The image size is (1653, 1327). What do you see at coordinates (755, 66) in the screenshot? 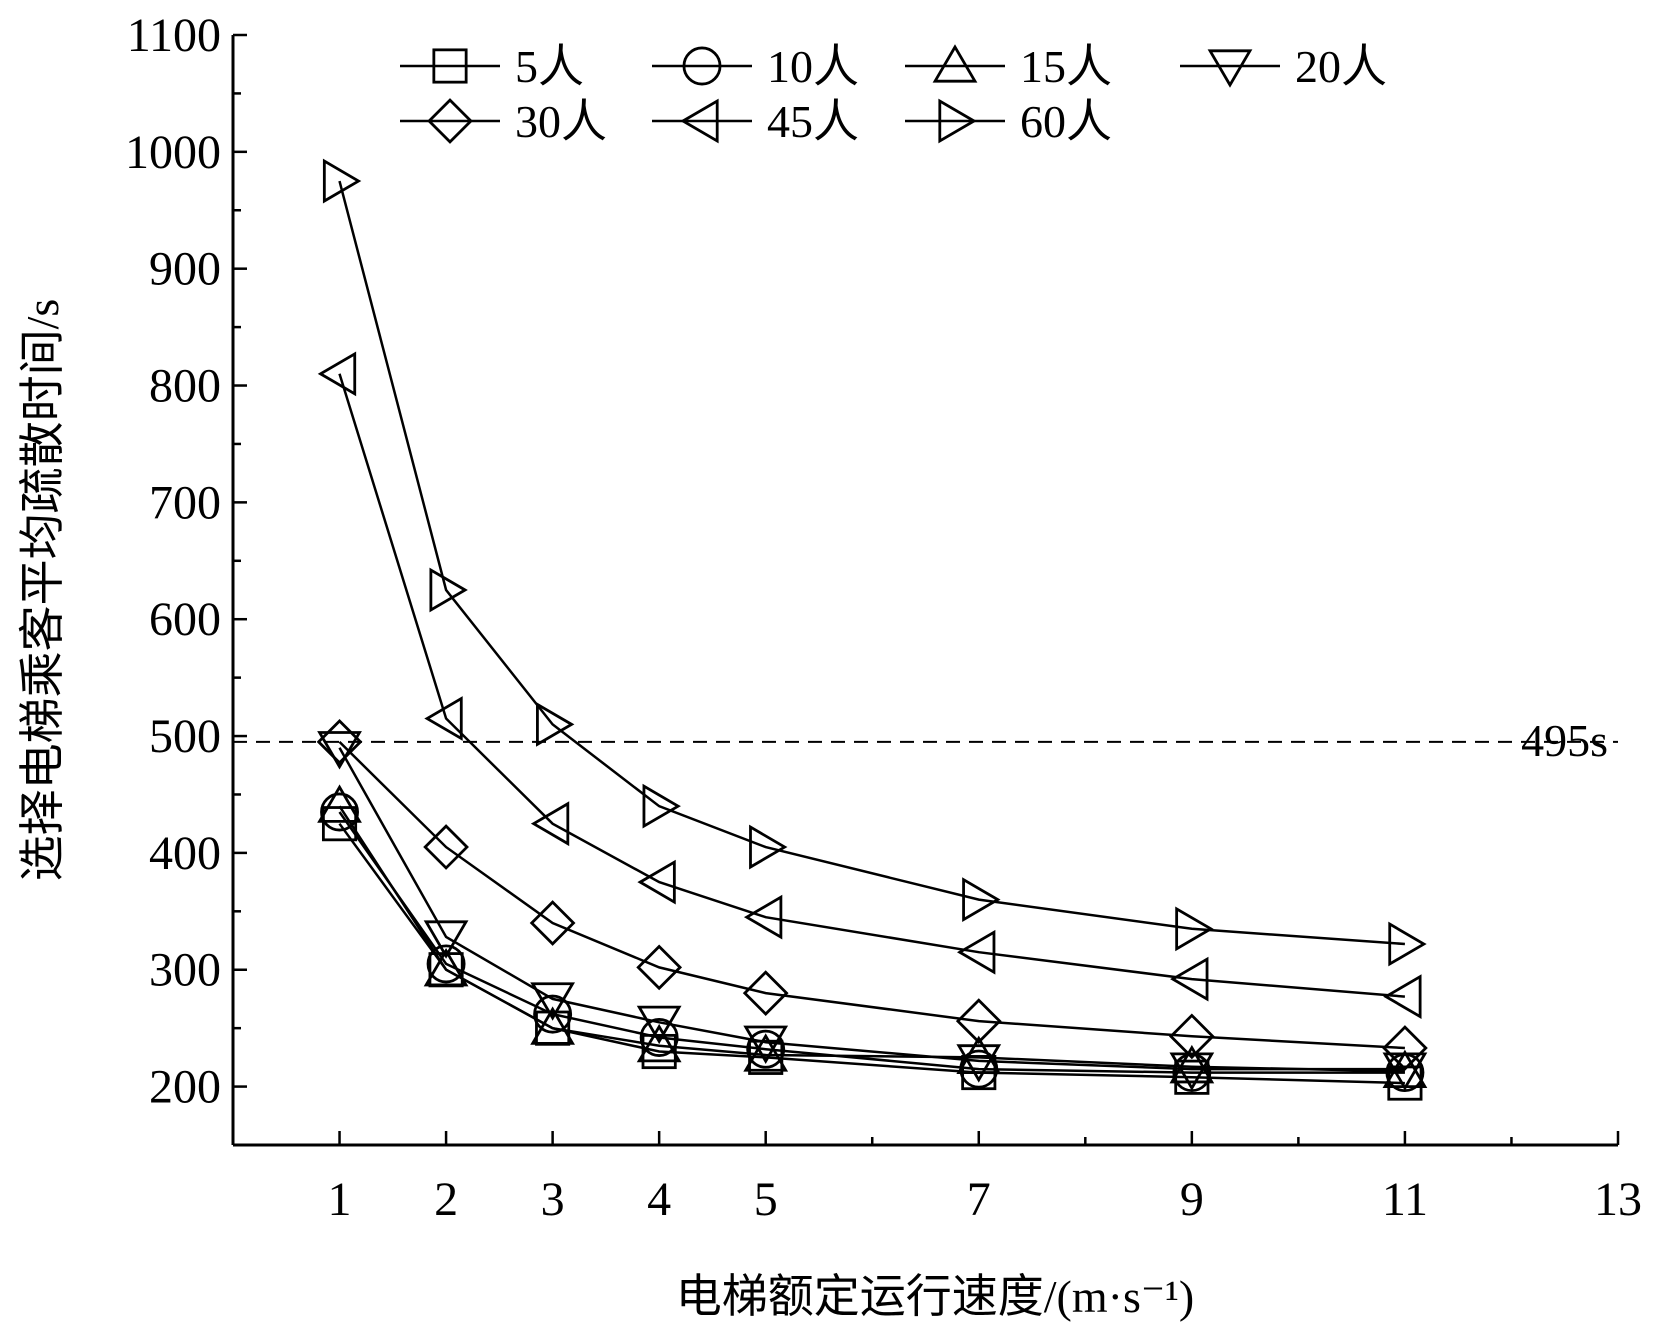
I see `legend-item: 10人` at bounding box center [755, 66].